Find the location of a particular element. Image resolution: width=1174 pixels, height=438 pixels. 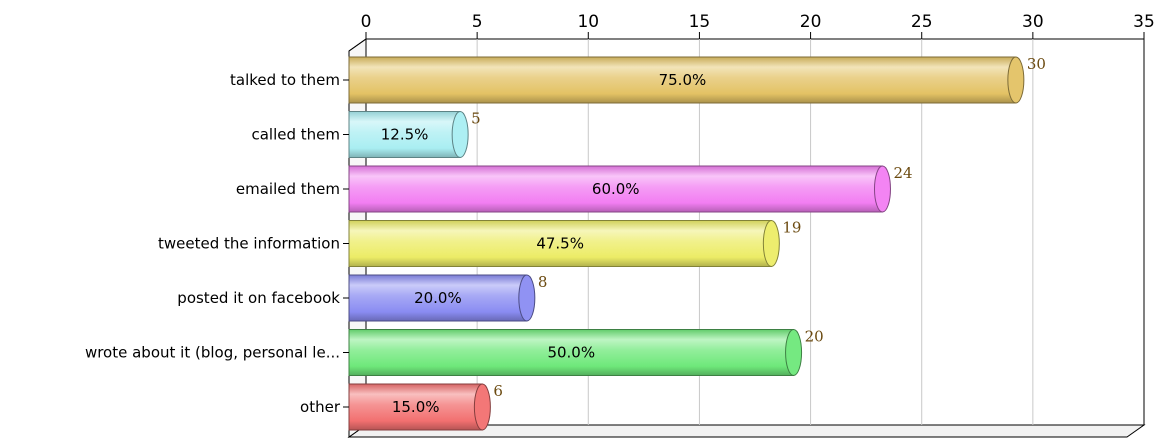

category-label: called them is located at coordinates (295, 135).